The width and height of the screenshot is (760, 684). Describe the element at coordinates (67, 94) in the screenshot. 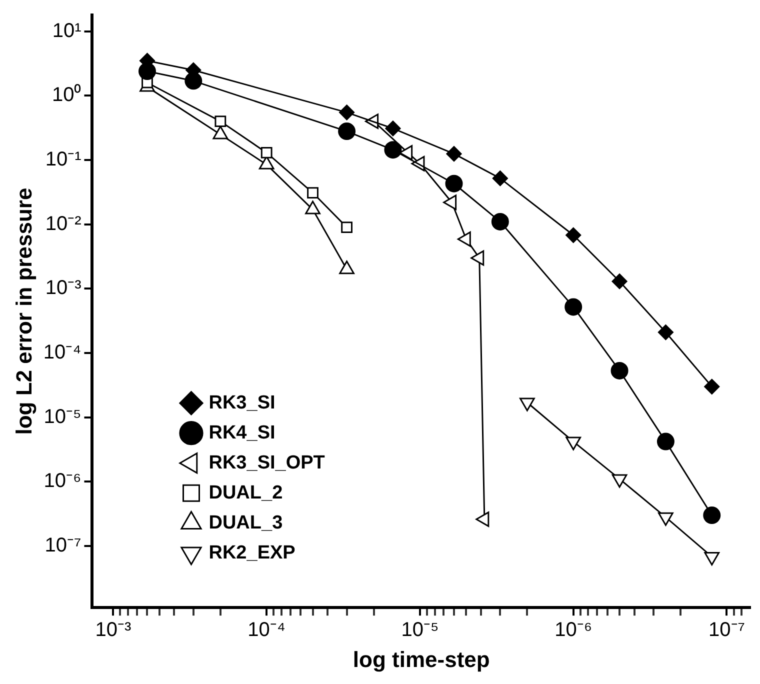

I see `y-tick-label: 10⁰` at that location.